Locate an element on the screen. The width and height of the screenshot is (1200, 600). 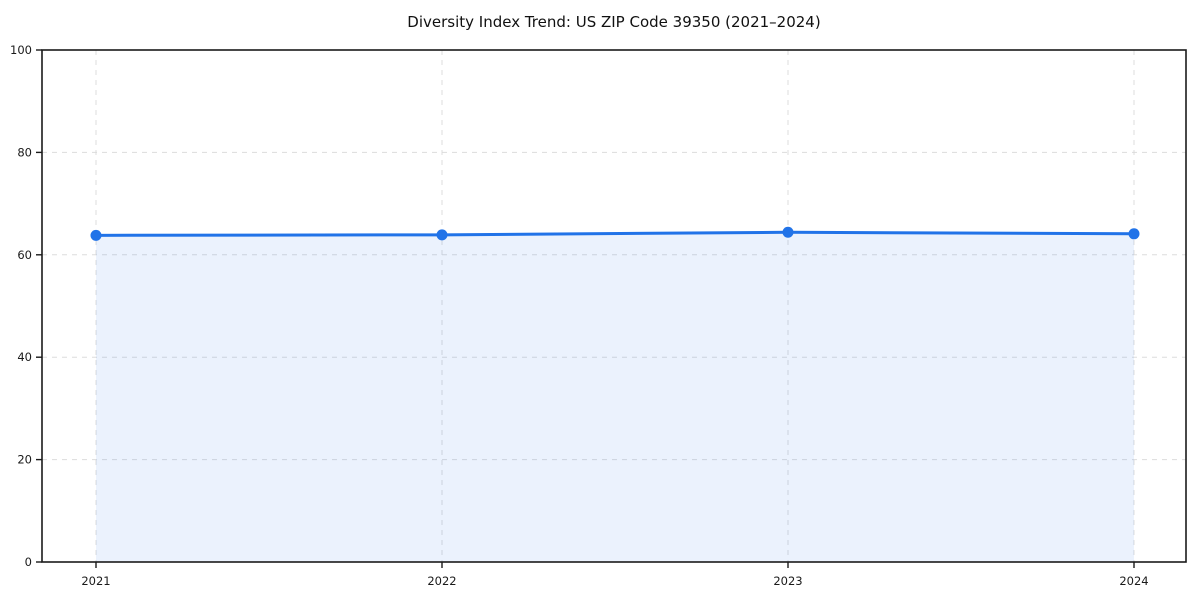
y-tick-label: 0 is located at coordinates (28, 562).